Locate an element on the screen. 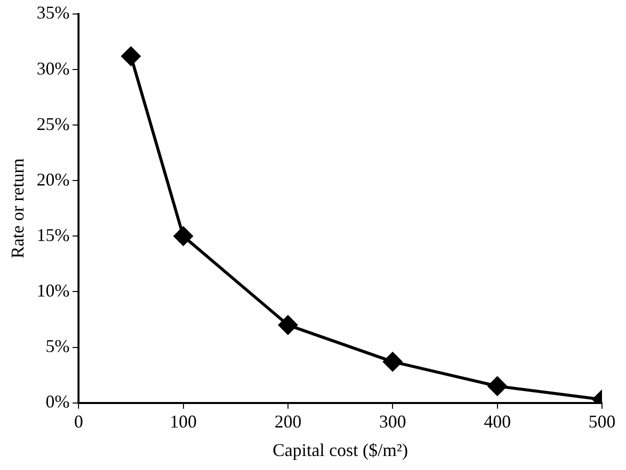  y-tick-label: 25% is located at coordinates (53, 124).